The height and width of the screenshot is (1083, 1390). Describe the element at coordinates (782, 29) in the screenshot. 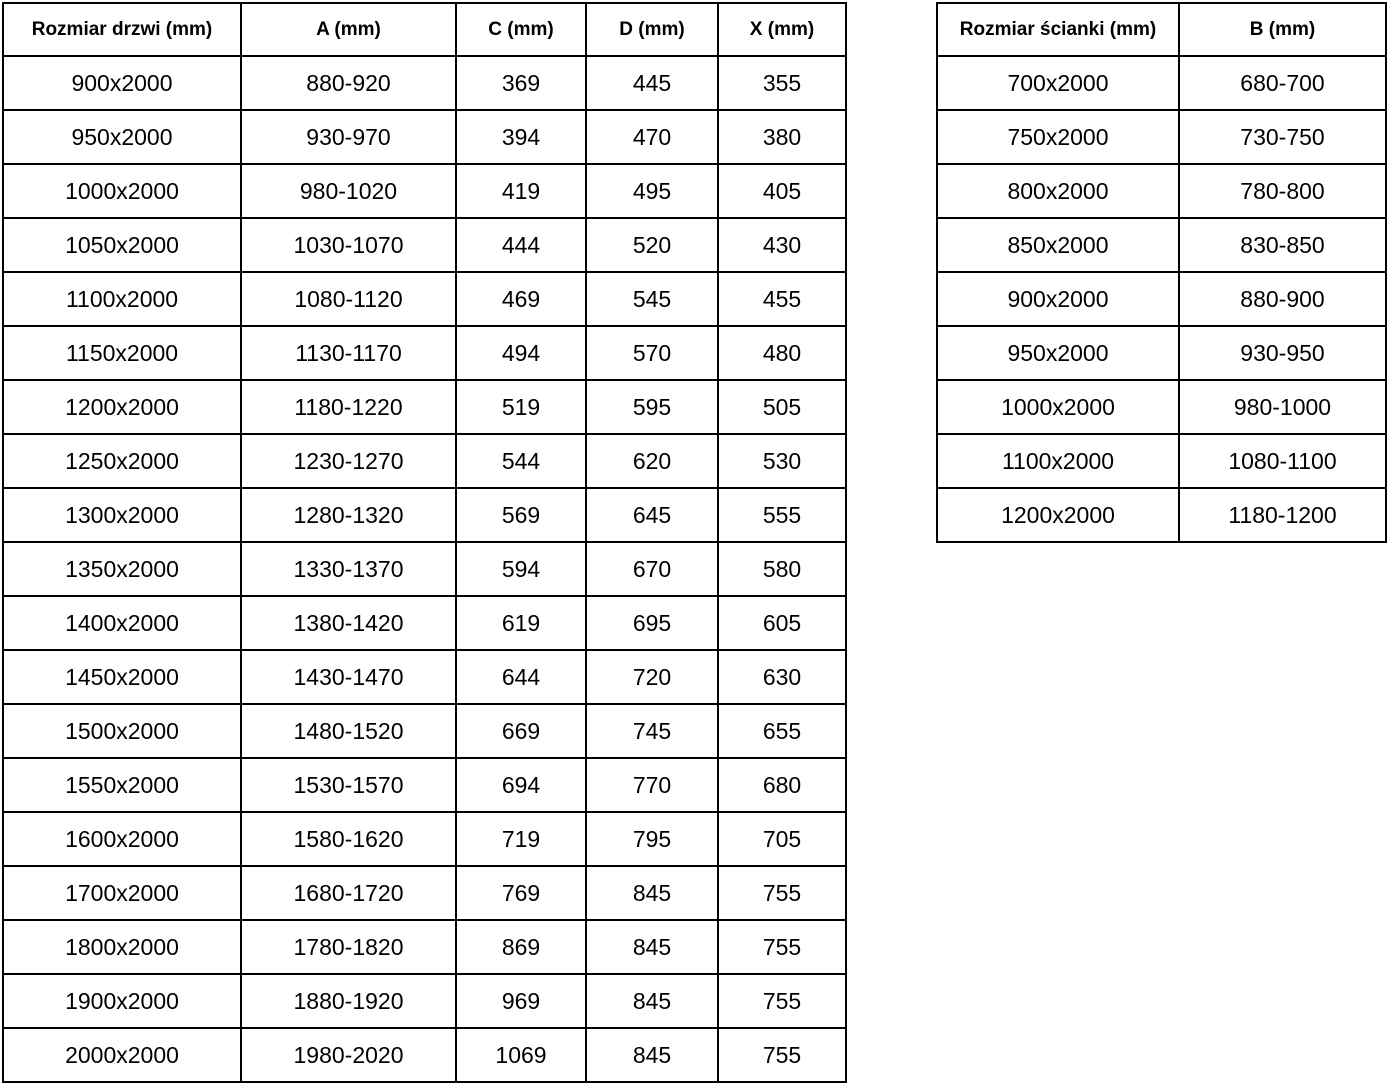

I see `doors_table-header-cell: X (mm)` at that location.